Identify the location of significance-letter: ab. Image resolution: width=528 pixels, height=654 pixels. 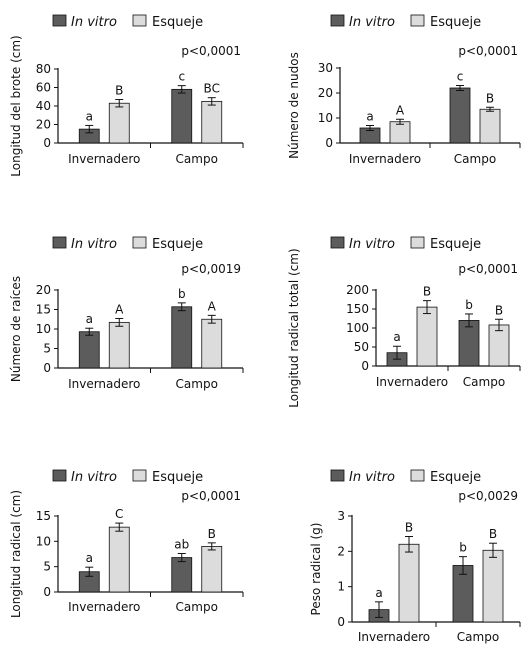
(181, 544).